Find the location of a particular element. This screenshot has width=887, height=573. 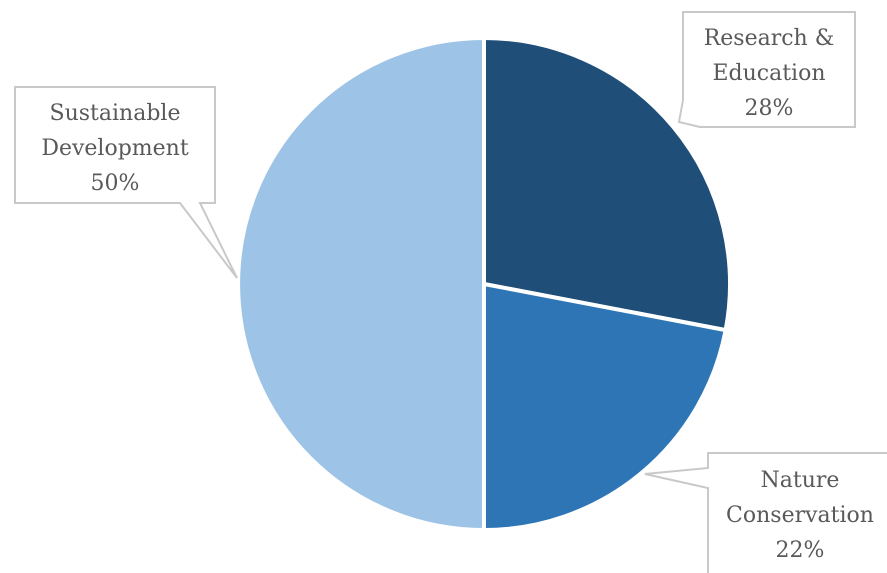

label-nature-conservation-line2: Conservation is located at coordinates (800, 515).